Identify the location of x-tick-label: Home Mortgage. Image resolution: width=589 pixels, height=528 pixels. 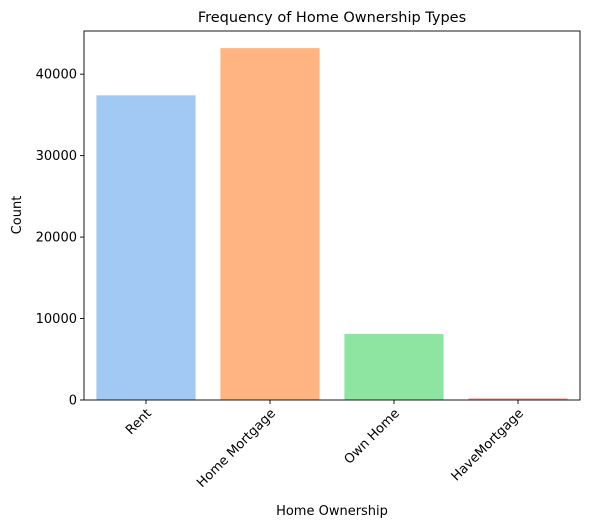
(236, 448).